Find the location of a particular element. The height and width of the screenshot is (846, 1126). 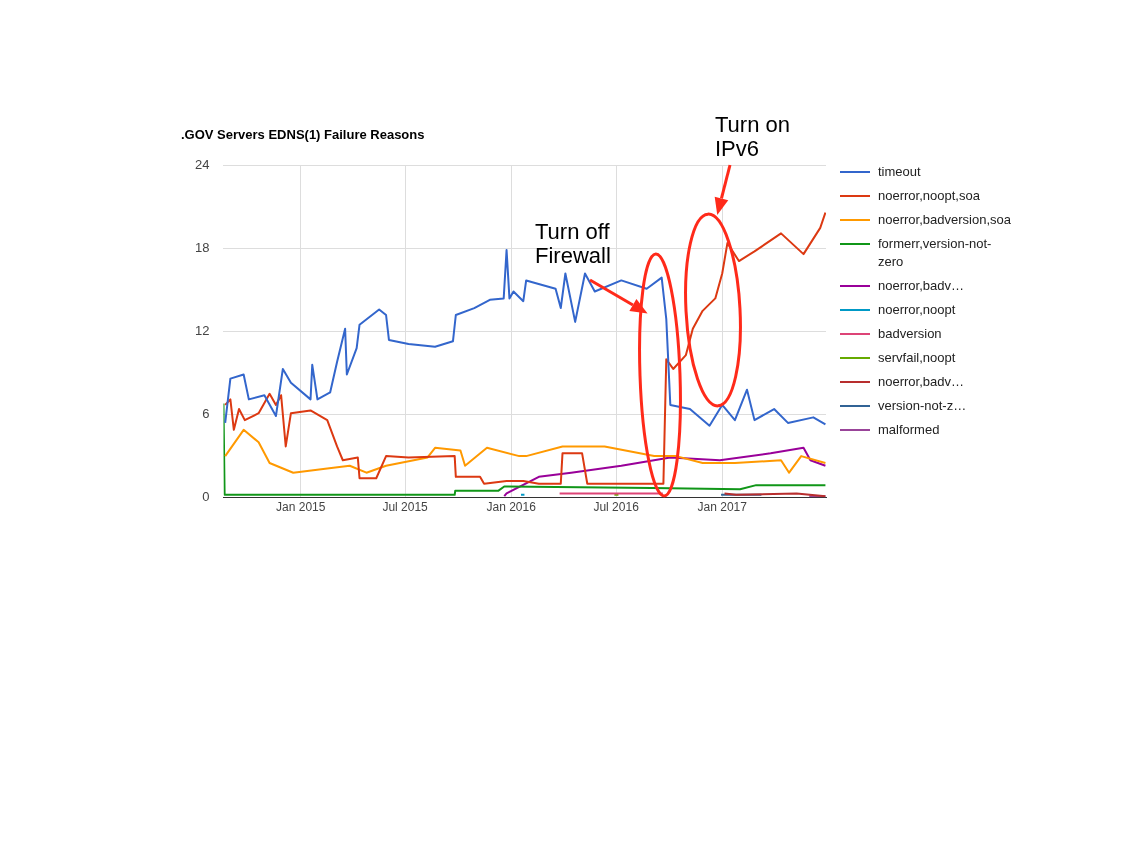

y-tick-label: 18 is located at coordinates (202, 248).